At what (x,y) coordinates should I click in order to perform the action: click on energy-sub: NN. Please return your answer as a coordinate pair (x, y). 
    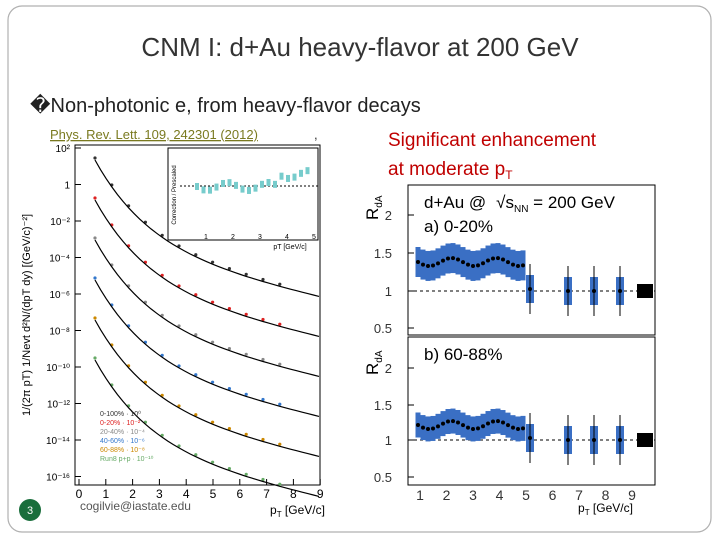
    Looking at the image, I should click on (521, 209).